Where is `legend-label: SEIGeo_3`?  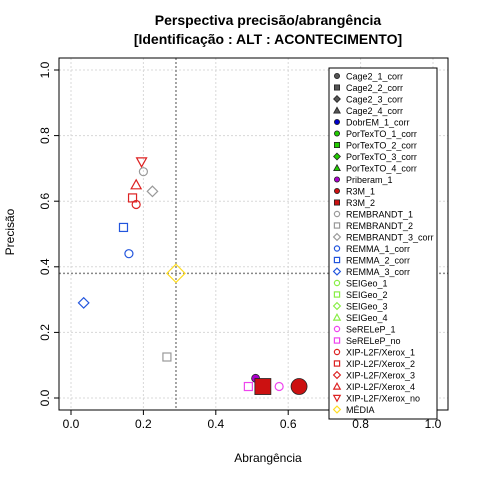
legend-label: SEIGeo_3 is located at coordinates (367, 306).